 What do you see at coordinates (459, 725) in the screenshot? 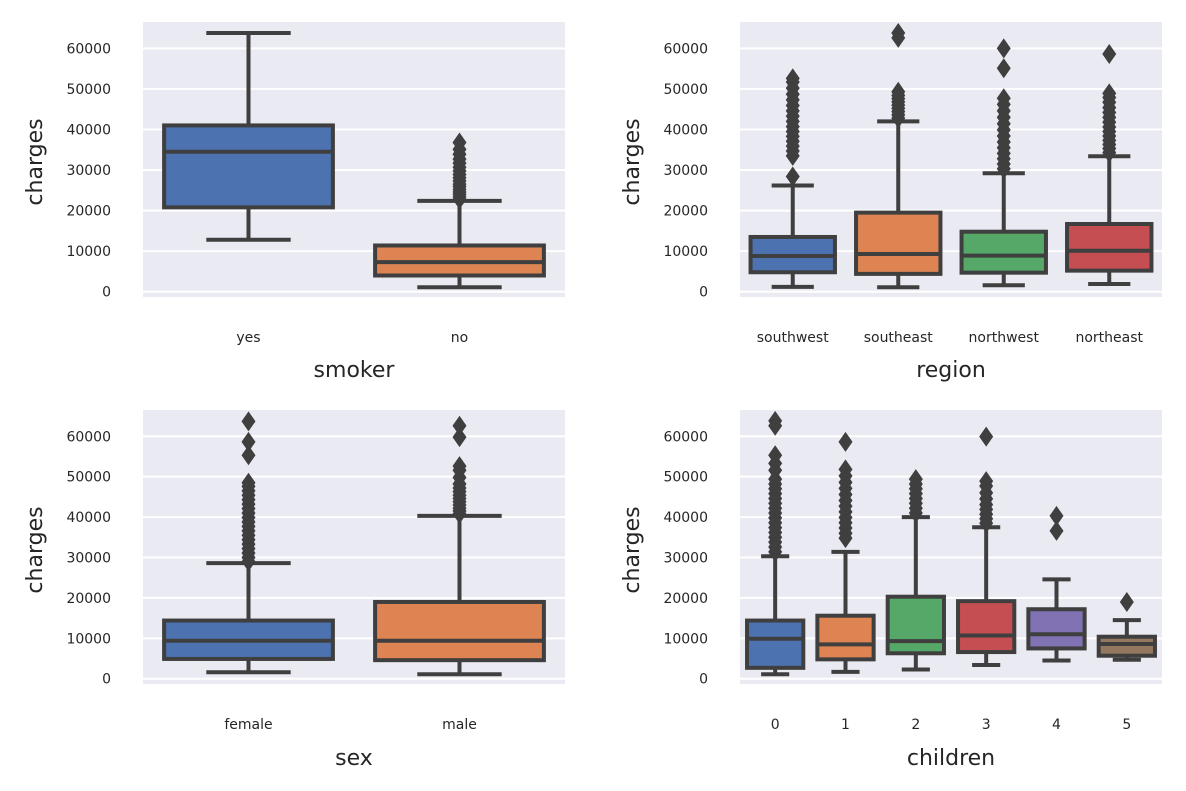
I see `x-tick-label: male` at bounding box center [459, 725].